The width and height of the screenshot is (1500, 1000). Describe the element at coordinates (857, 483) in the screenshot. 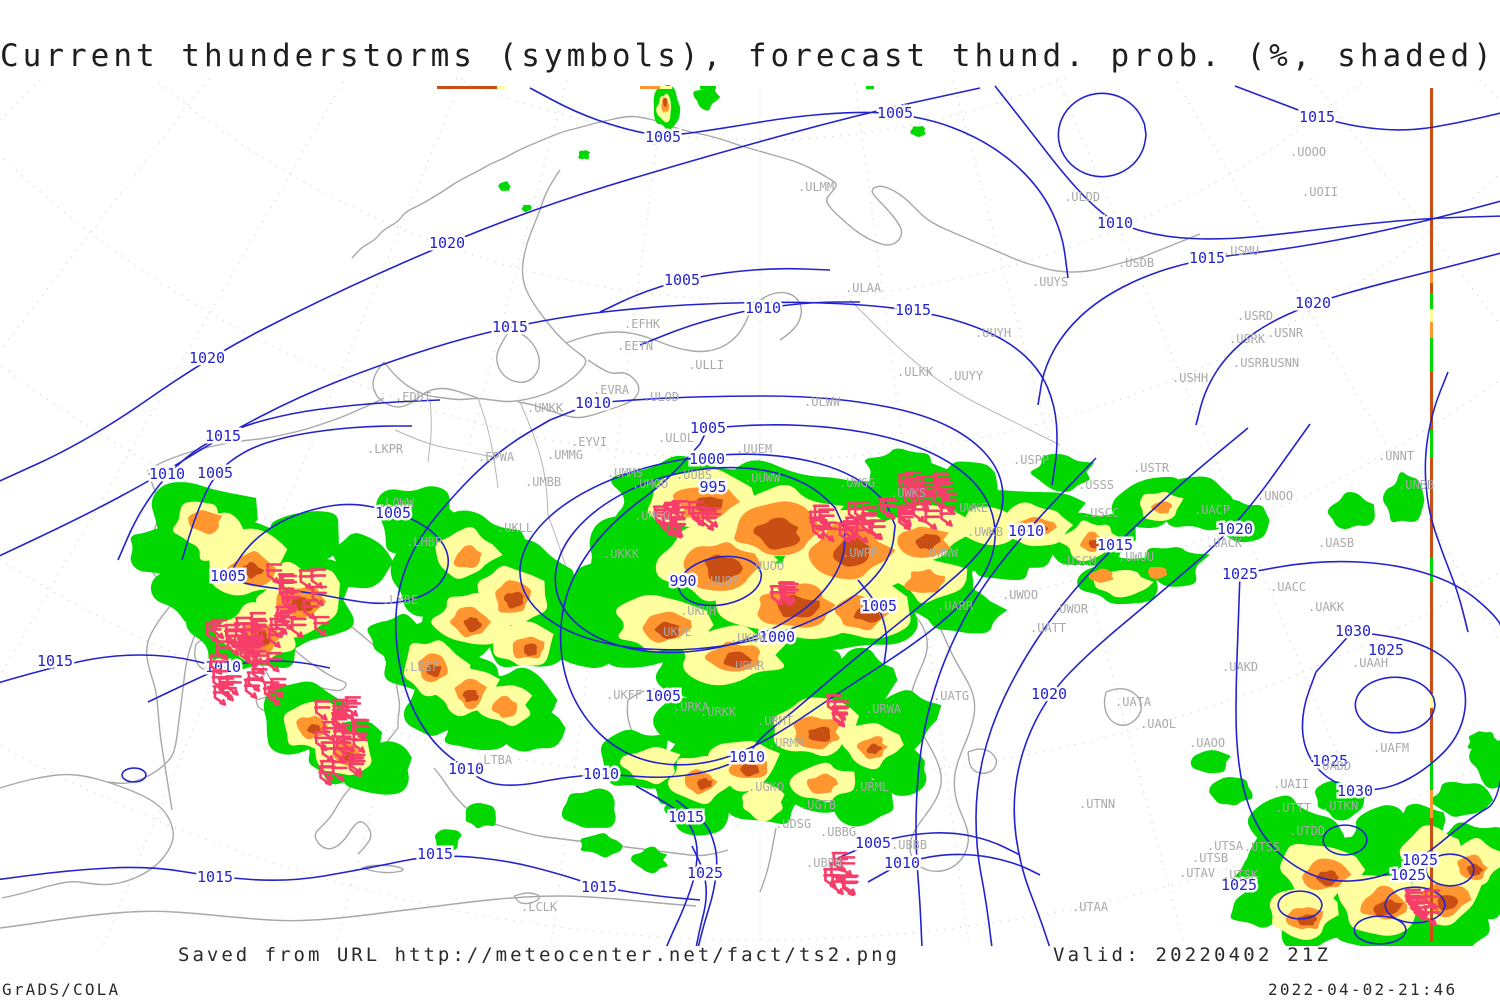

I see `station-label: .UWGG` at that location.